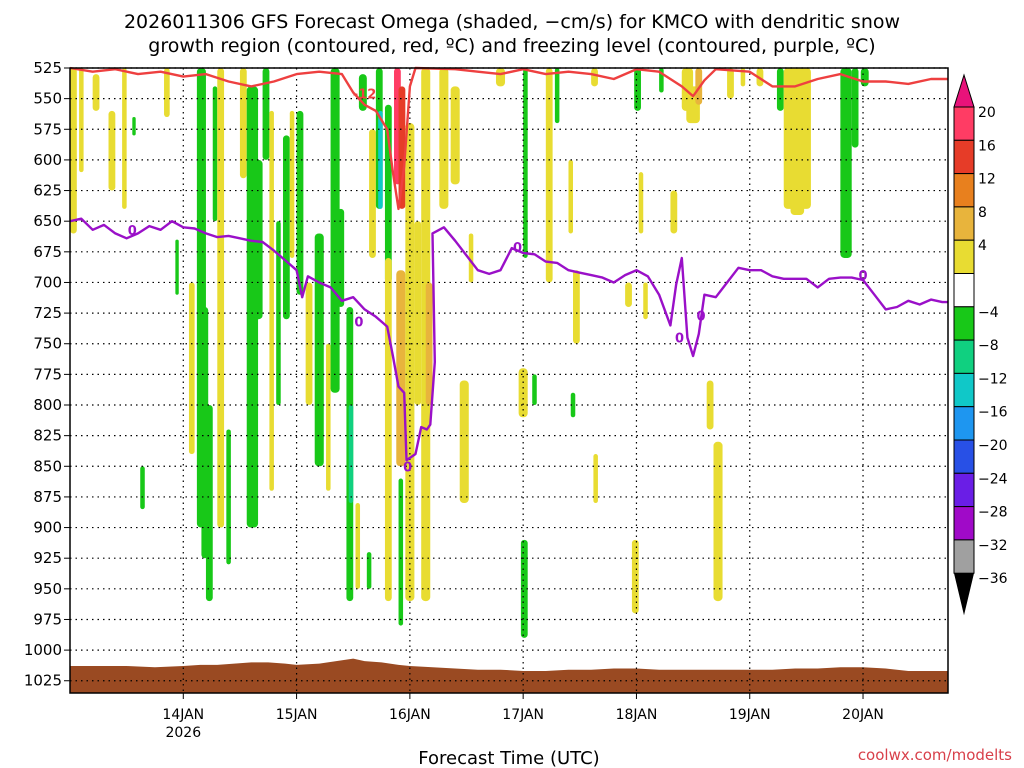  Describe the element at coordinates (988, 313) in the screenshot. I see `colorbar-label-5: −4` at that location.